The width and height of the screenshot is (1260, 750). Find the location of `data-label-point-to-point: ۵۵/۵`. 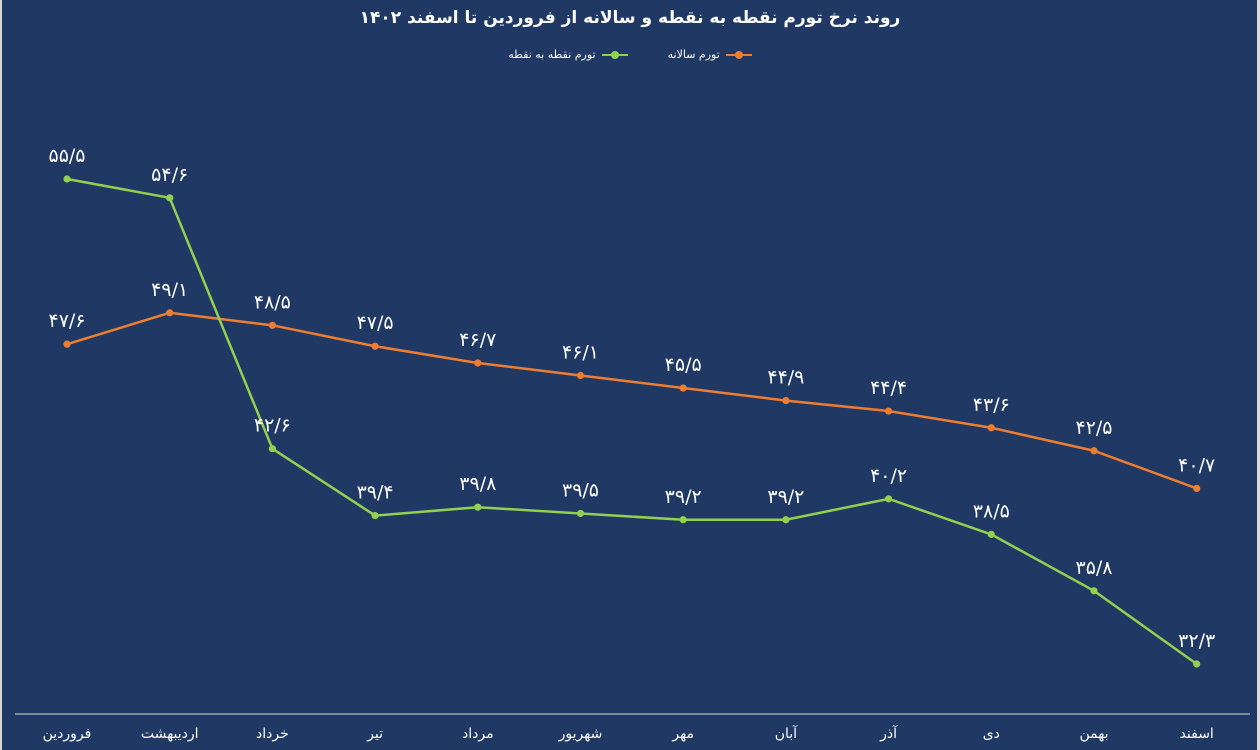

data-label-point-to-point: ۵۵/۵ is located at coordinates (66, 156).